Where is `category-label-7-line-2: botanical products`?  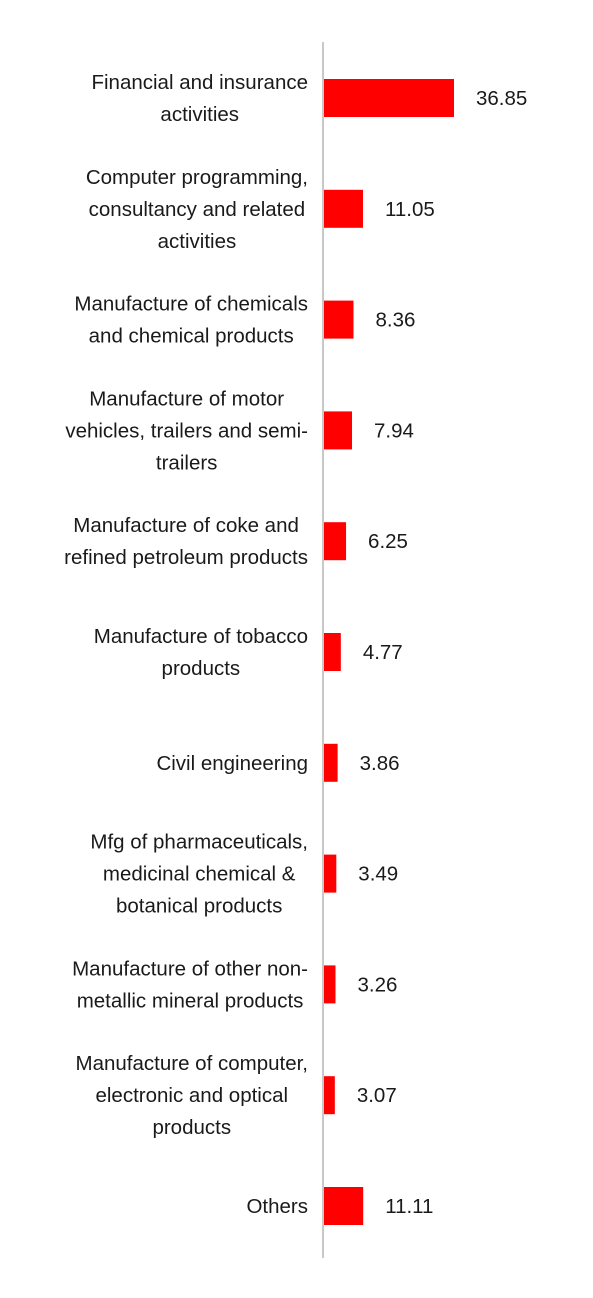
category-label-7-line-2: botanical products is located at coordinates (199, 906).